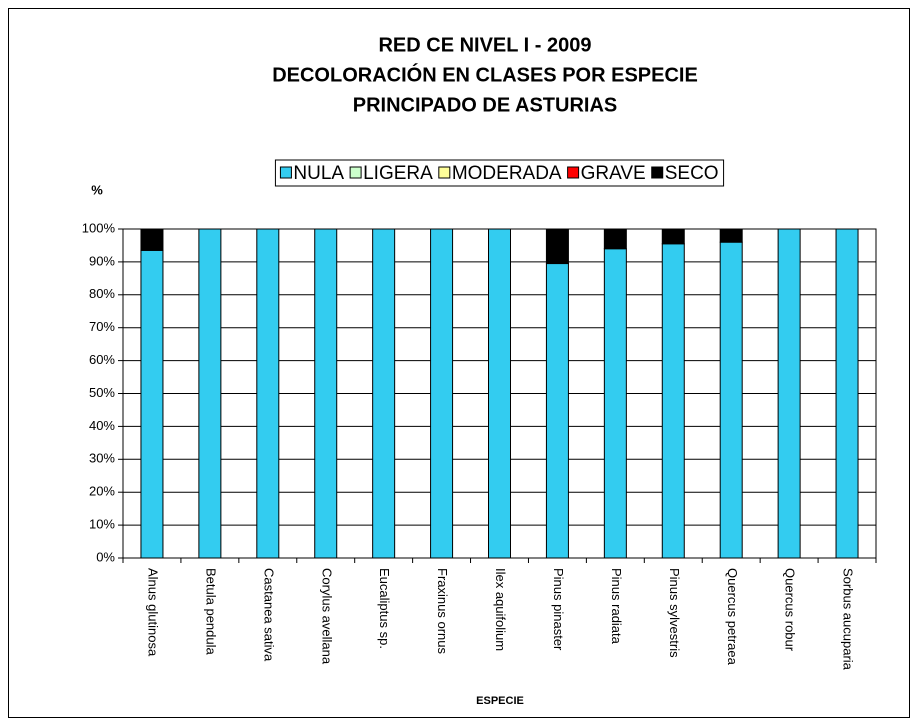 Image resolution: width=918 pixels, height=726 pixels. What do you see at coordinates (102, 359) in the screenshot?
I see `y-tick-label: 60%` at bounding box center [102, 359].